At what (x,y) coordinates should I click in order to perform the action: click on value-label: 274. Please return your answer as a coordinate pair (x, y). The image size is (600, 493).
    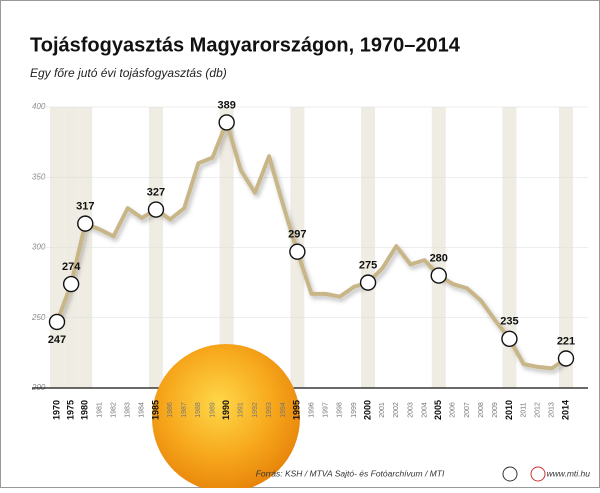
    Looking at the image, I should click on (71, 267).